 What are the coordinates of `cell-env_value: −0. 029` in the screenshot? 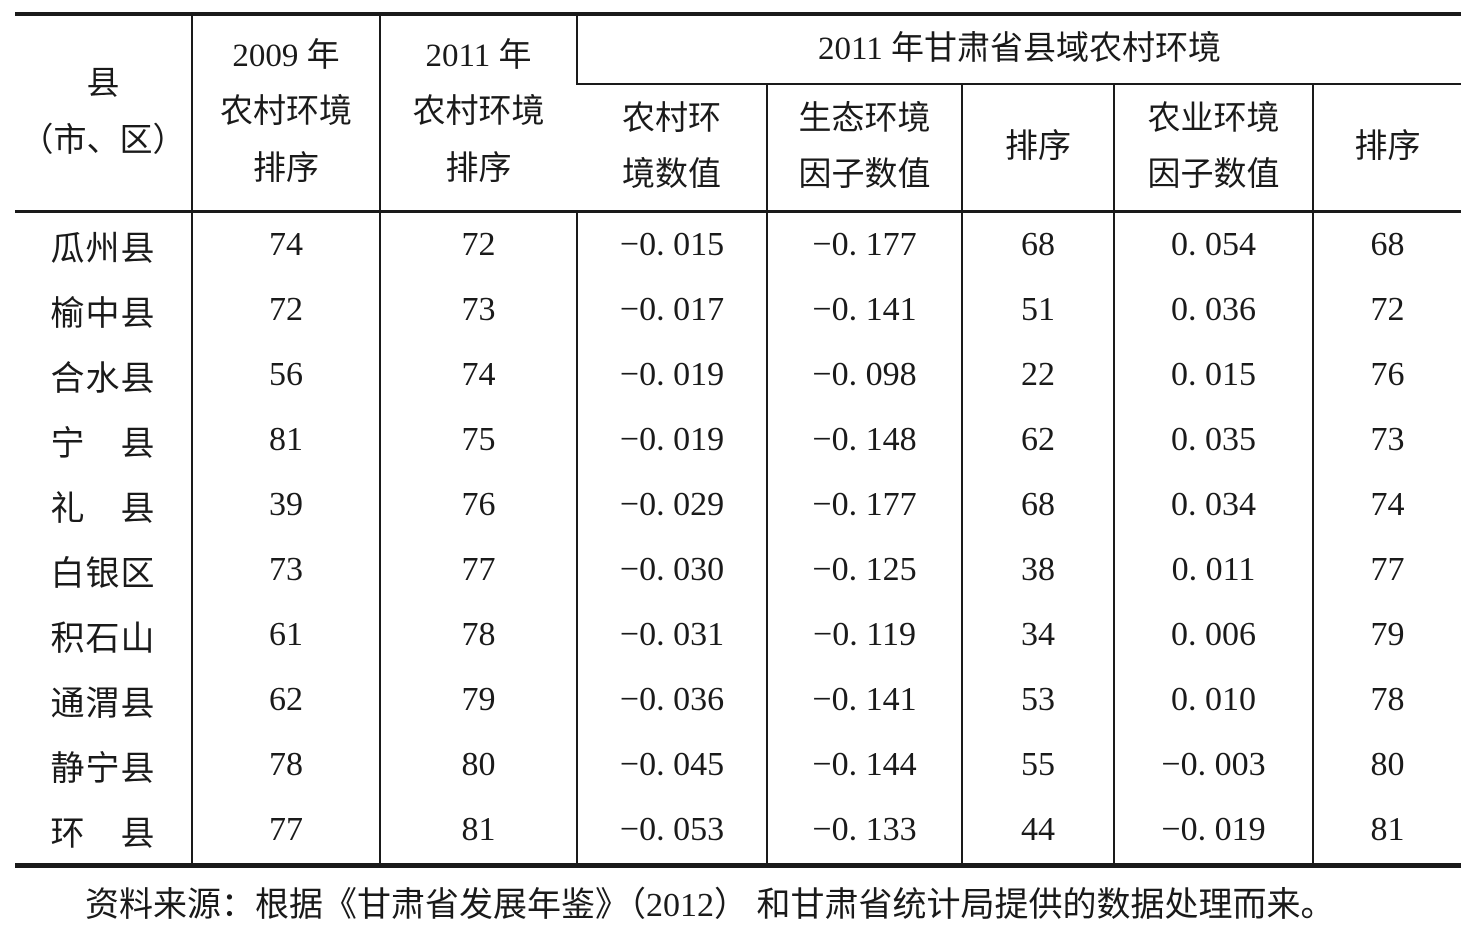 It's located at (671, 505).